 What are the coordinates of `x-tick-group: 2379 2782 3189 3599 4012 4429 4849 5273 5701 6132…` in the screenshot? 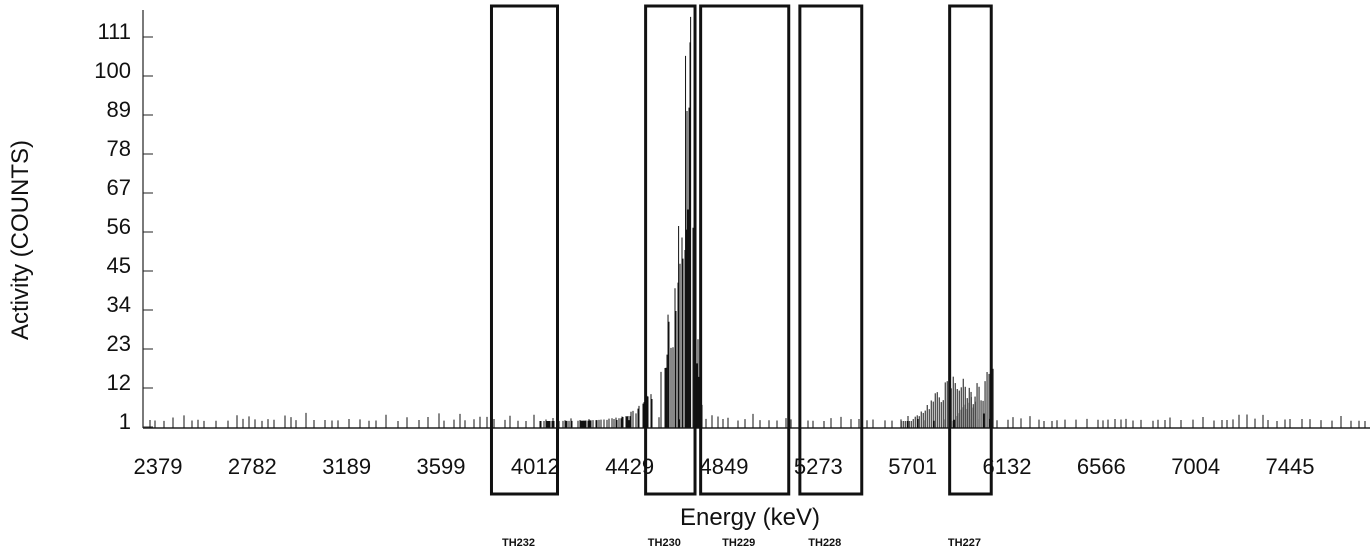 It's located at (724, 466).